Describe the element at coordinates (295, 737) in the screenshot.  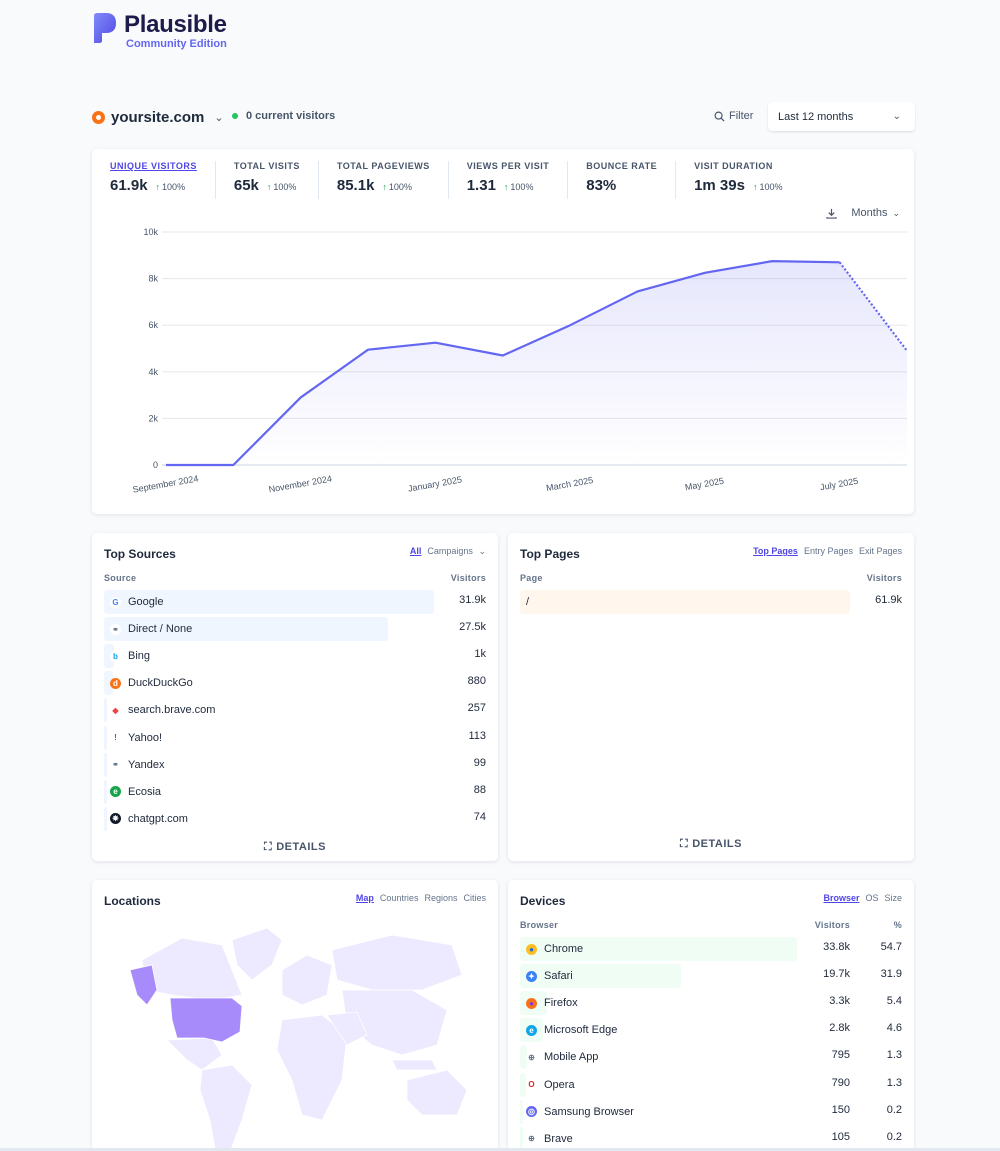
I see `source-row: ! Yahoo! 113` at that location.